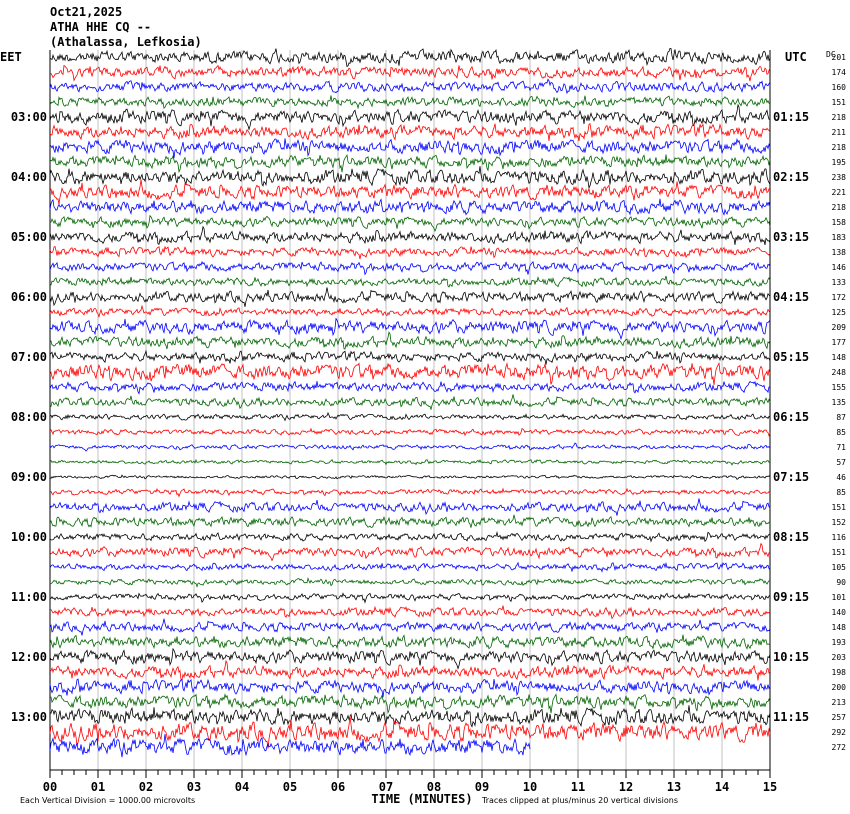  What do you see at coordinates (290, 787) in the screenshot?
I see `x-tick-label: 05` at bounding box center [290, 787].